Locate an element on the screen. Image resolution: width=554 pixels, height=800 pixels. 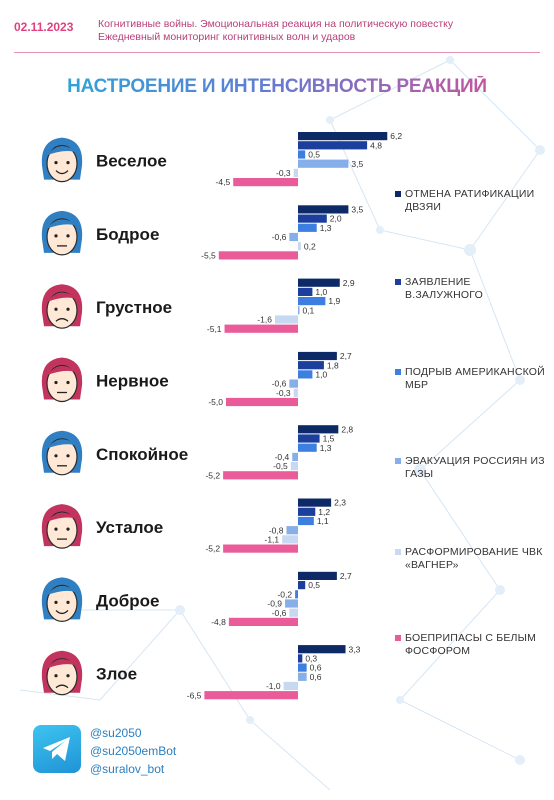
legend-label: ОТМЕНА РАТИФИКАЦИИ ДВЗЯИ is located at coordinates (470, 200).